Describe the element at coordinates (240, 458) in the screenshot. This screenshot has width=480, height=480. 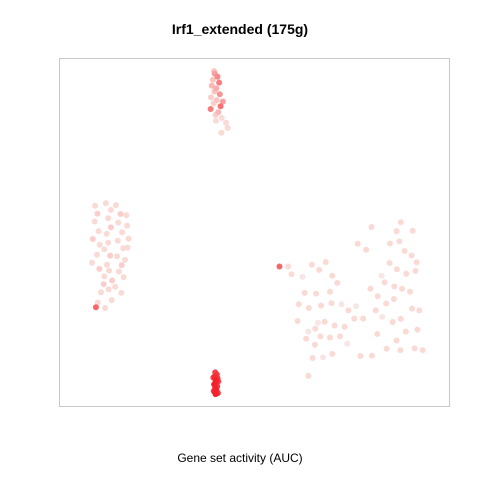
I see `x-axis-label: Gene set activity (AUC)` at that location.